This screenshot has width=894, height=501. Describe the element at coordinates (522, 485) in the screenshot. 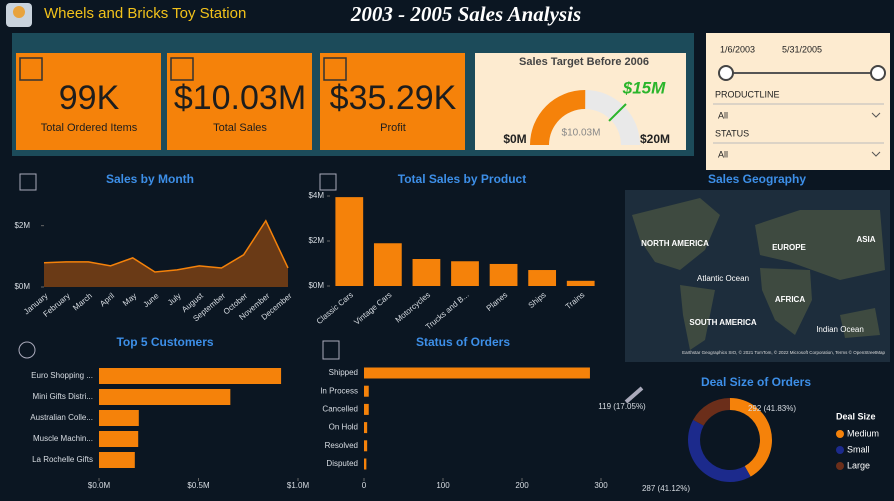

I see `x-tick-label: 200` at that location.